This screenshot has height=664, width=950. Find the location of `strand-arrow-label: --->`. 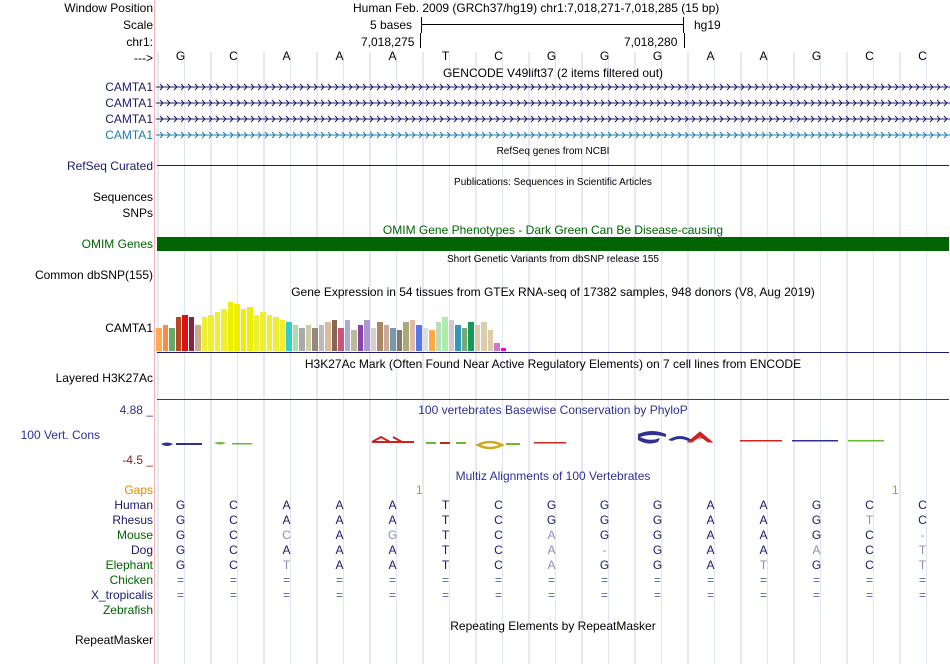

strand-arrow-label: ---> is located at coordinates (143, 58).